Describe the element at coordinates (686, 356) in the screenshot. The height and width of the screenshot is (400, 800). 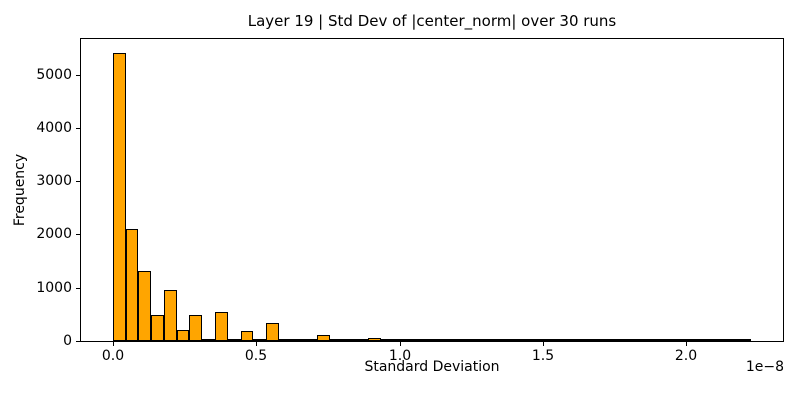
I see `x-tick-label: 2.0` at that location.